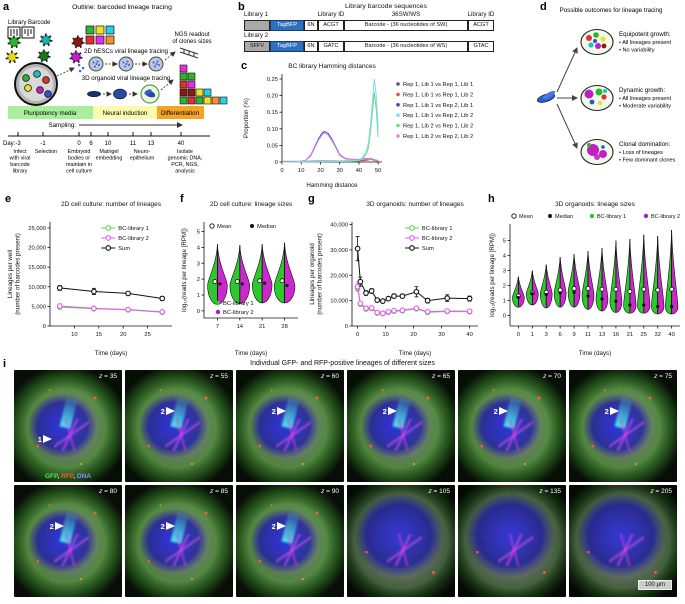 The height and width of the screenshot is (604, 685). Describe the element at coordinates (573, 335) in the screenshot. I see `svg-text: 9` at that location.